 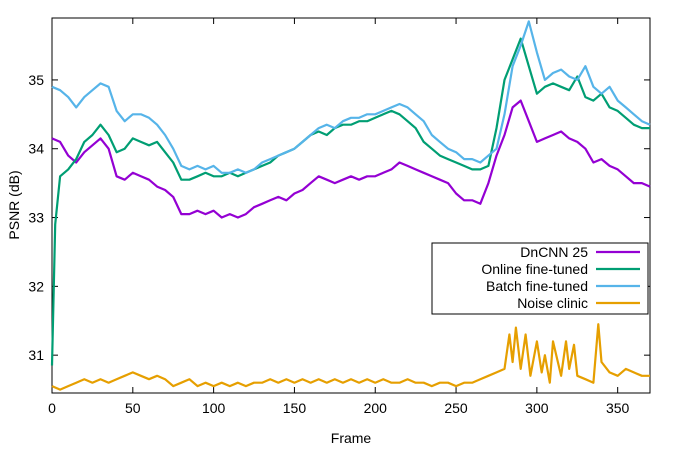 I want to click on x-tick-label: 350, so click(x=618, y=408).